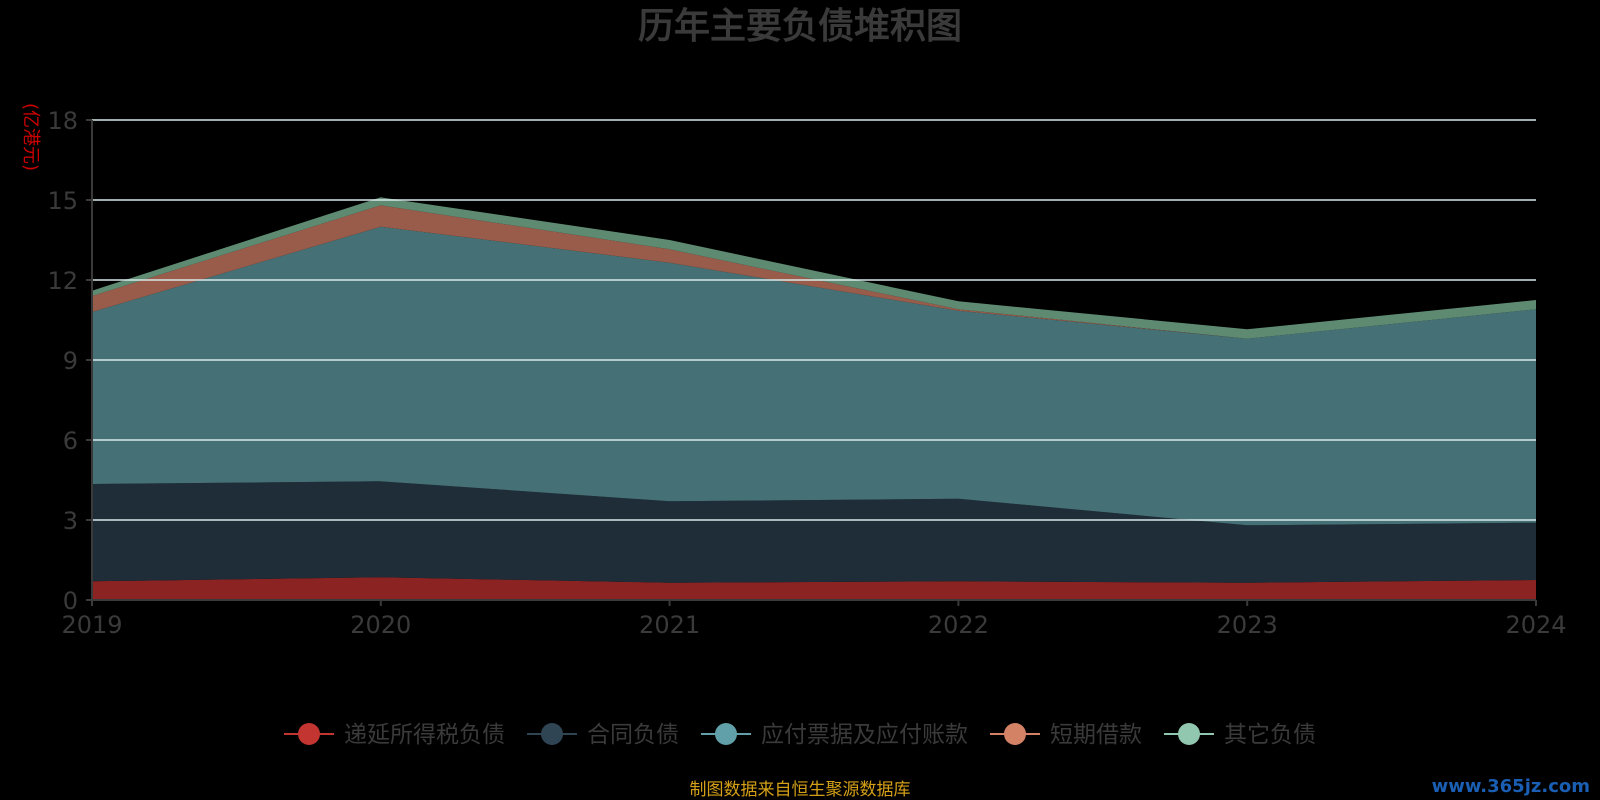  What do you see at coordinates (1511, 786) in the screenshot?
I see `watermark-text: www.365jz.com` at bounding box center [1511, 786].